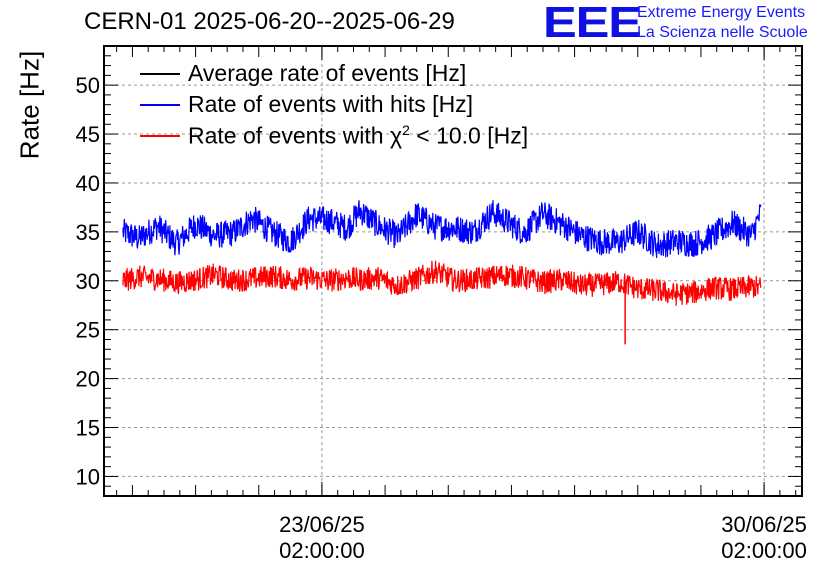  I want to click on legend-entry-average: Average rate of events [Hz], so click(334, 73).